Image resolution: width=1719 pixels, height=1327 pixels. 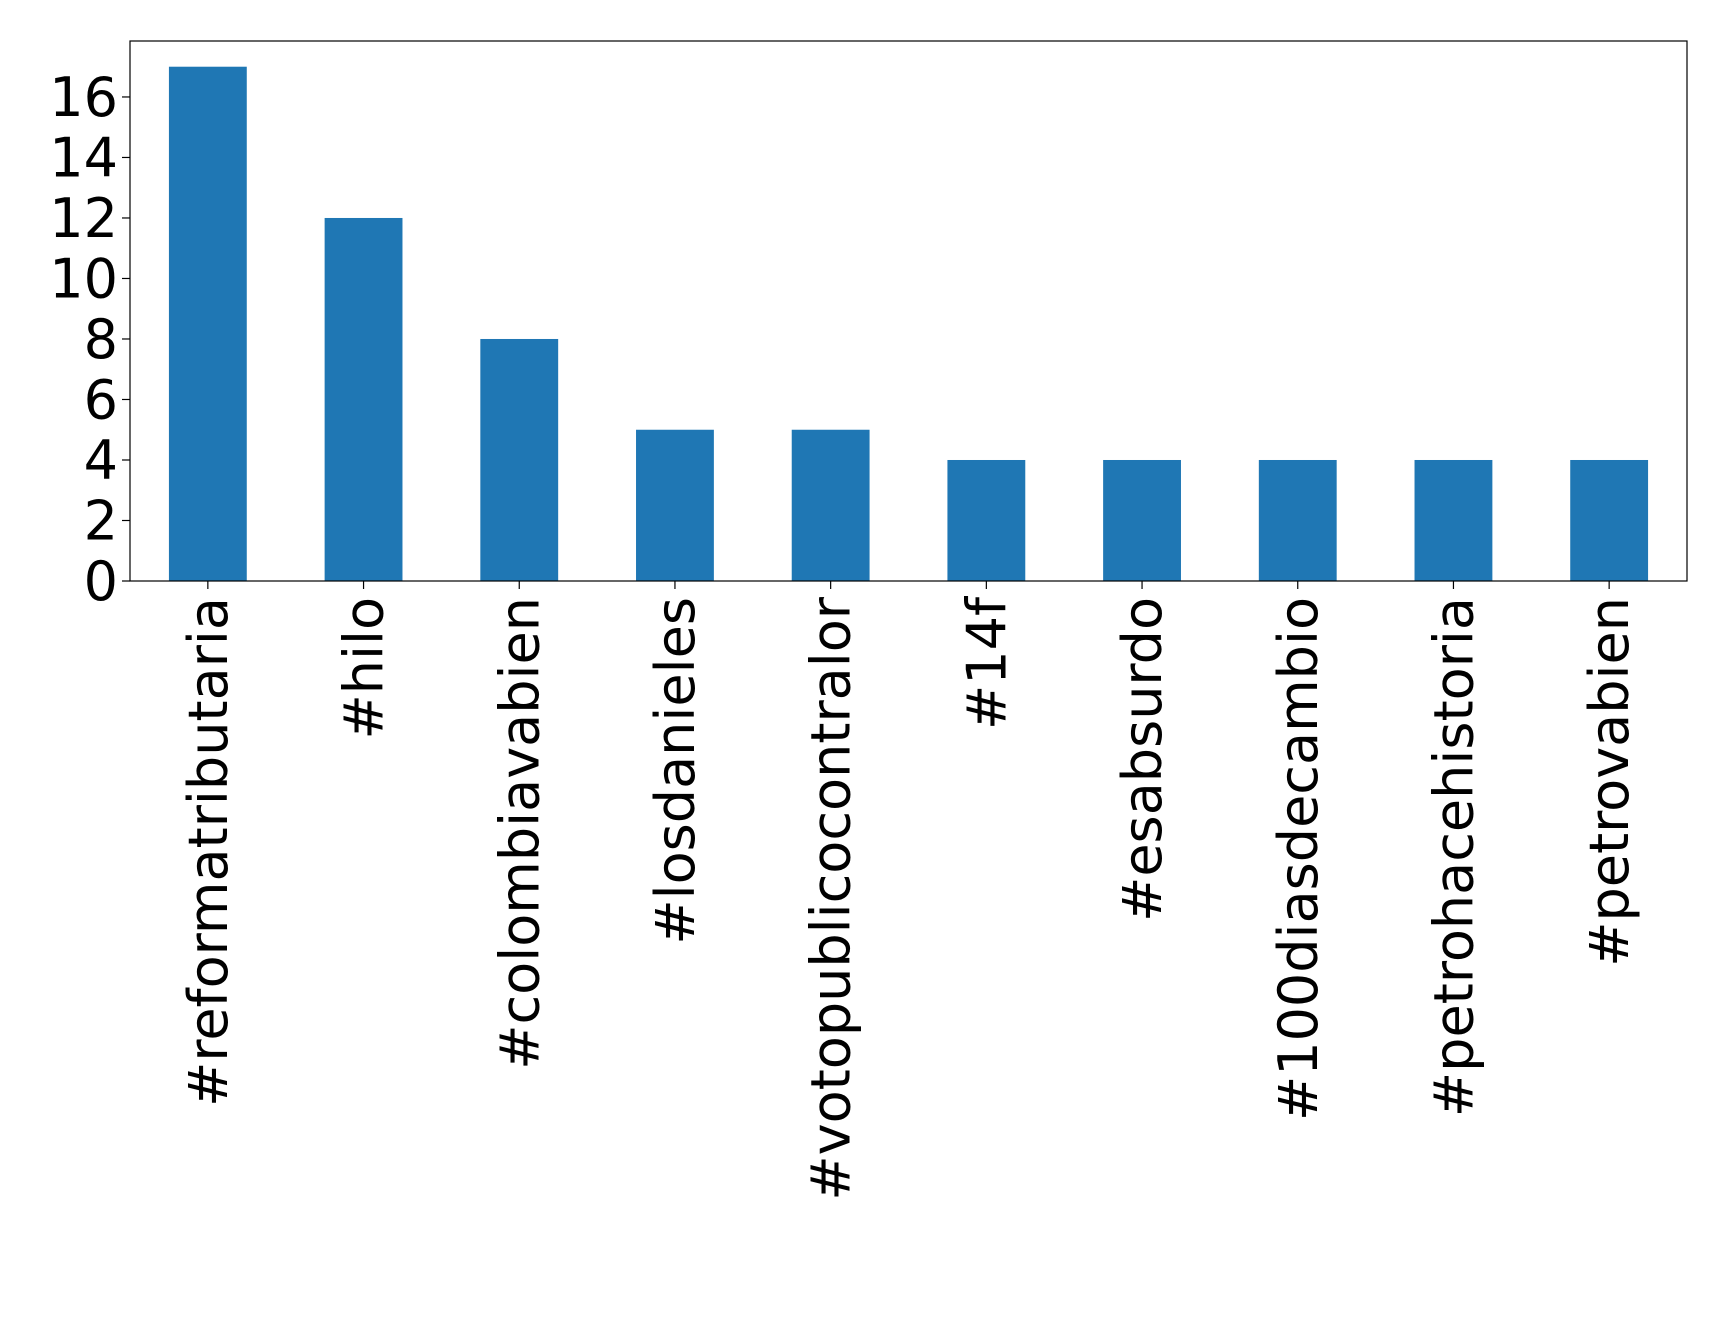 I want to click on x-tick-label: #petrovabien, so click(x=1609, y=782).